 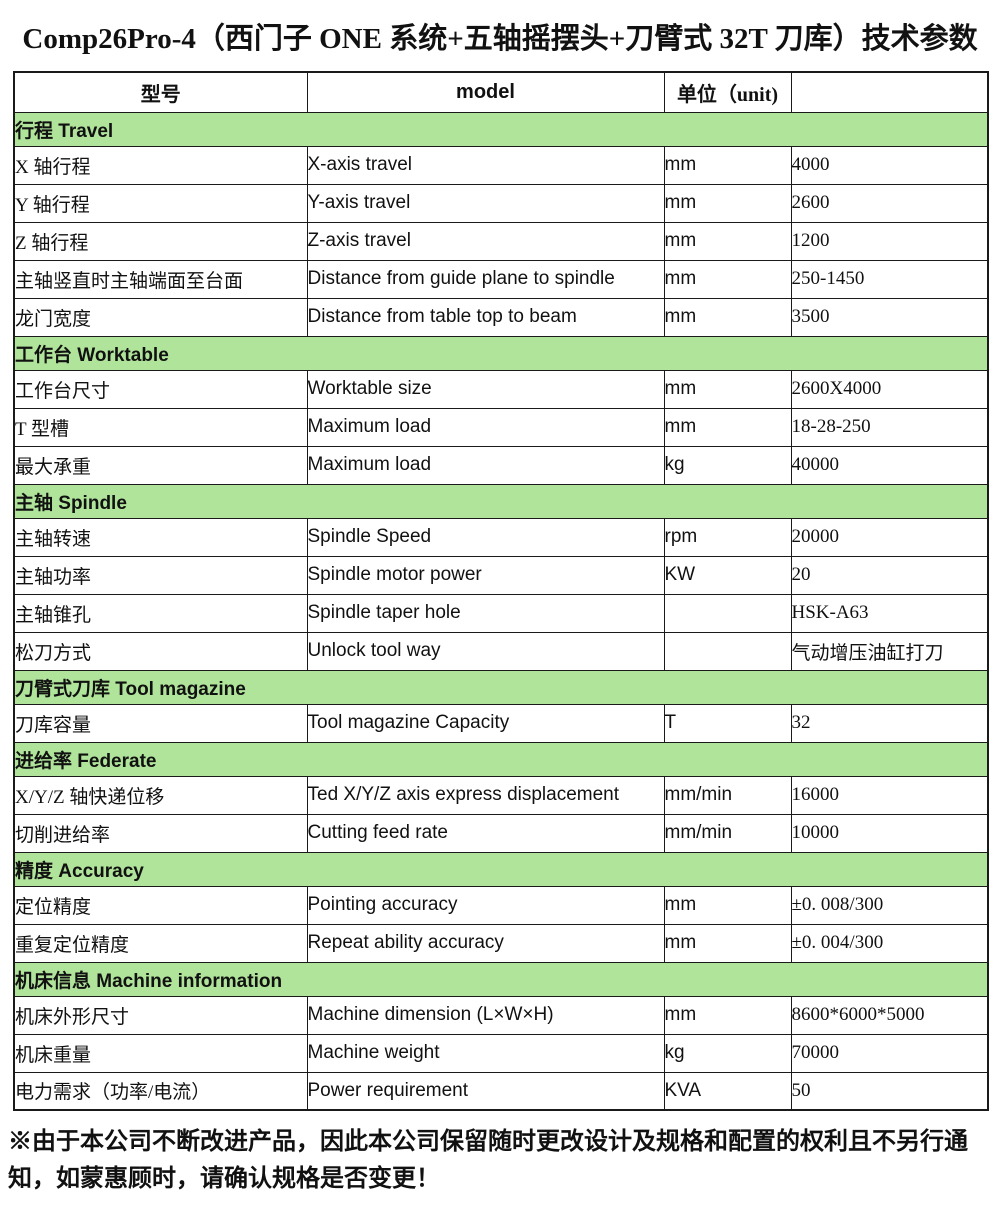 I want to click on spec-row: Z 轴行程 Z-axis travel mm 1200, so click(x=501, y=241).